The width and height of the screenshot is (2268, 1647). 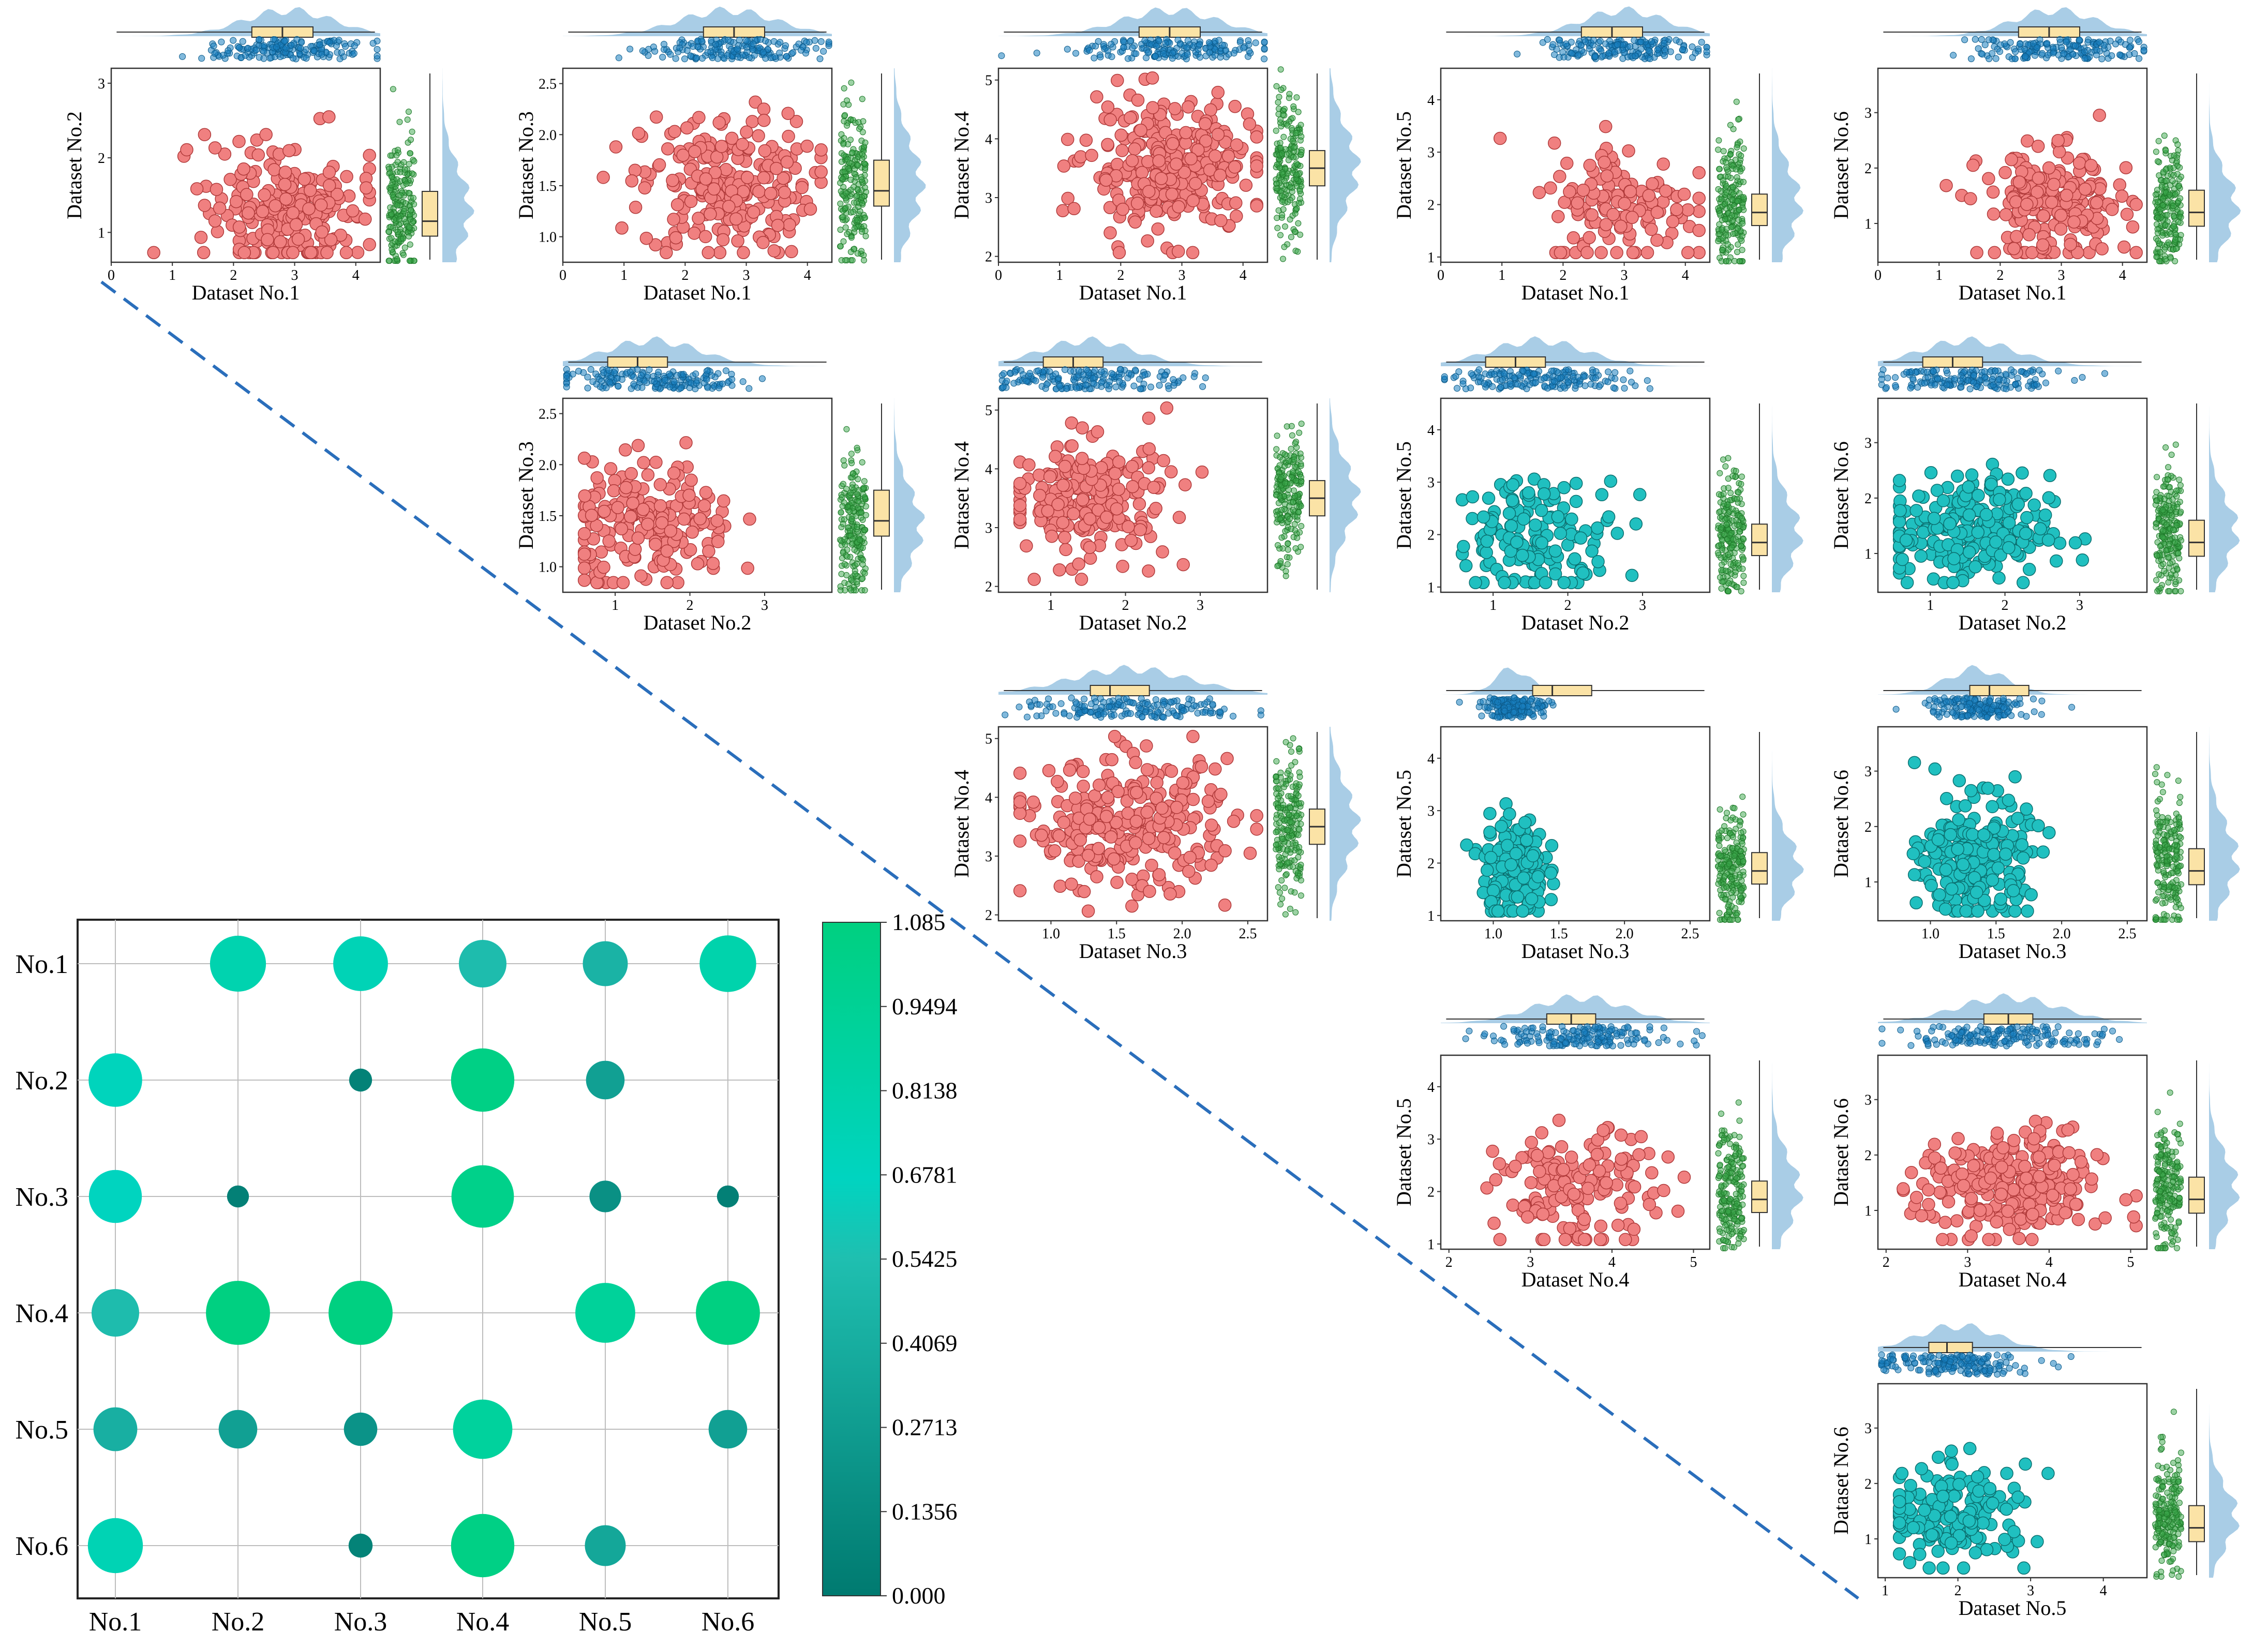 What do you see at coordinates (1868, 224) in the screenshot?
I see `y-tick-label: 1` at bounding box center [1868, 224].